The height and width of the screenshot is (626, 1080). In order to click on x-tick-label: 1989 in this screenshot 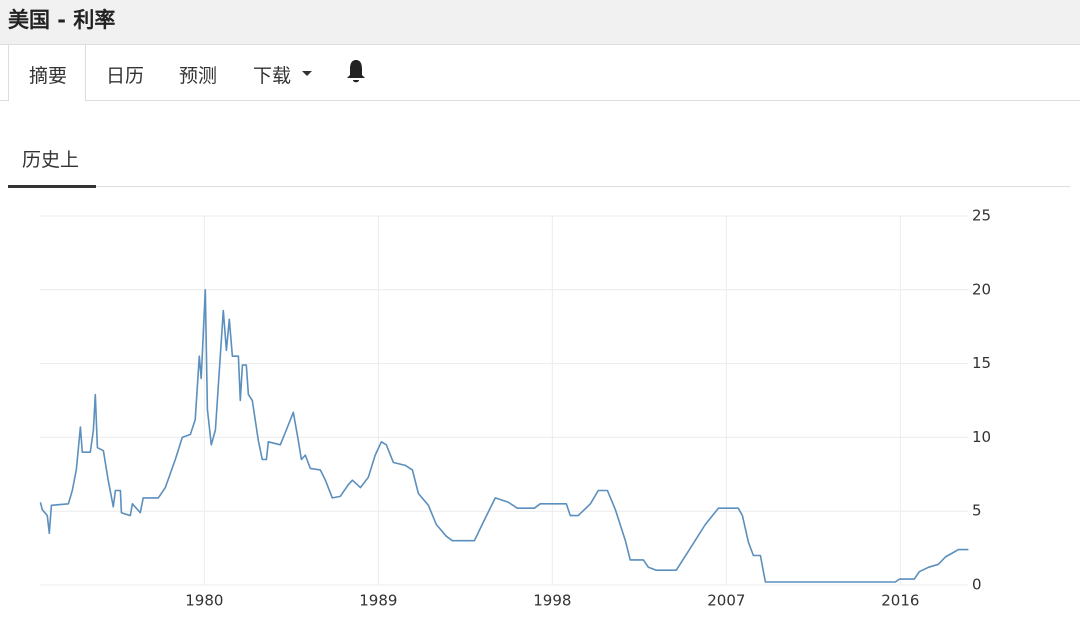, I will do `click(378, 601)`.